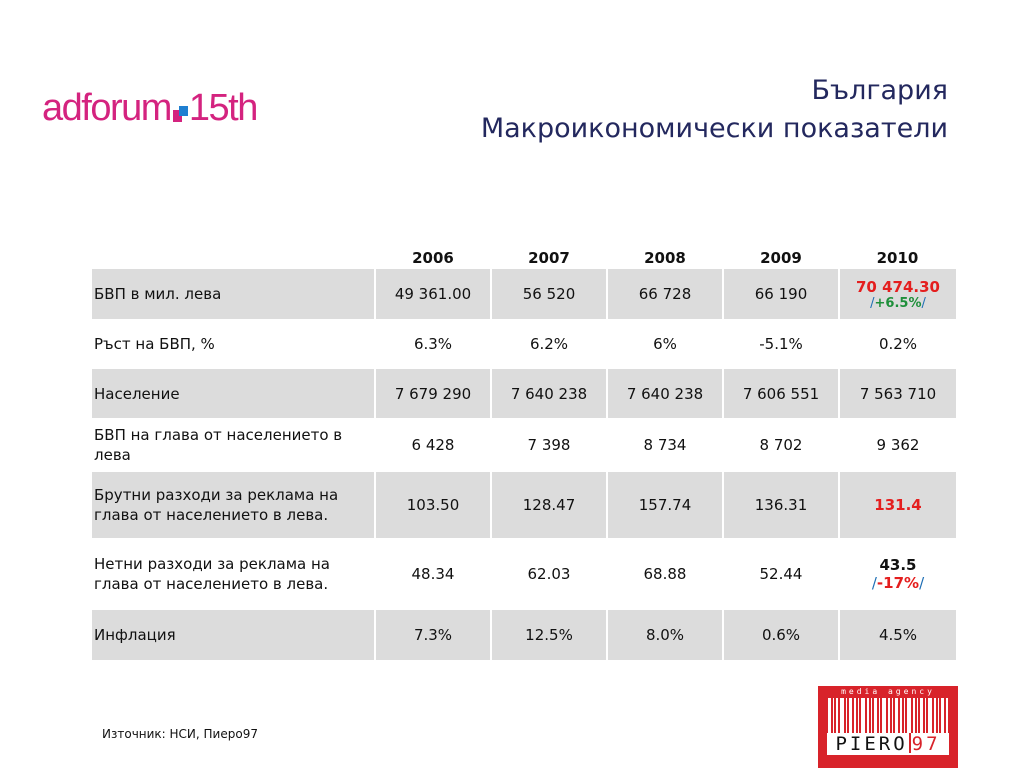 This screenshot has height=768, width=1024. I want to click on table-cell: 0.6%, so click(781, 635).